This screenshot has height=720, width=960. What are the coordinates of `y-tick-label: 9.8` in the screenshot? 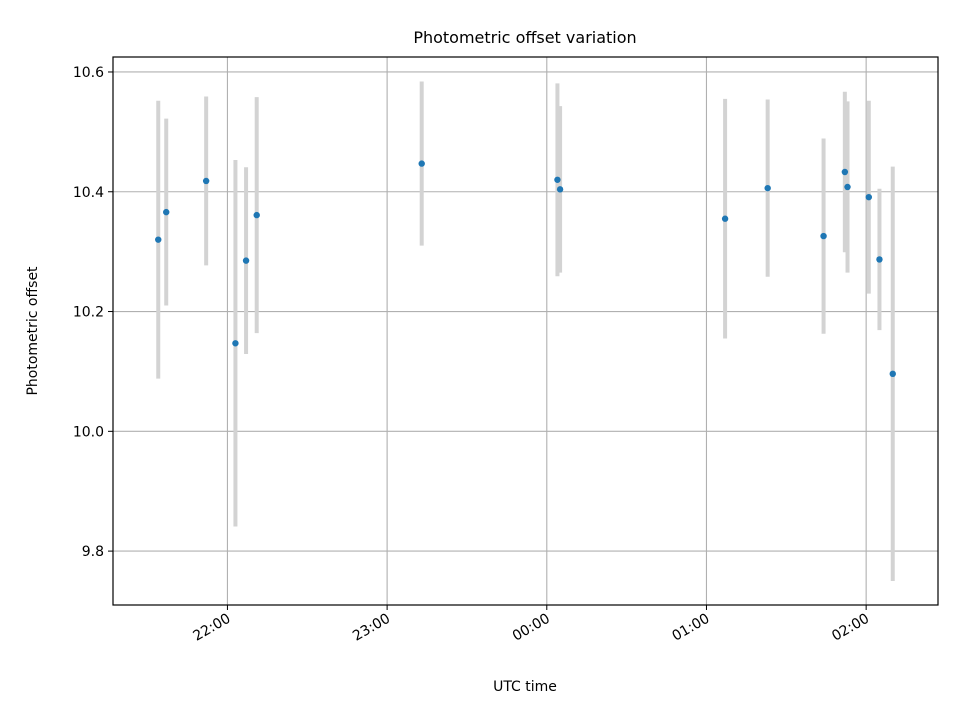 It's located at (93, 552).